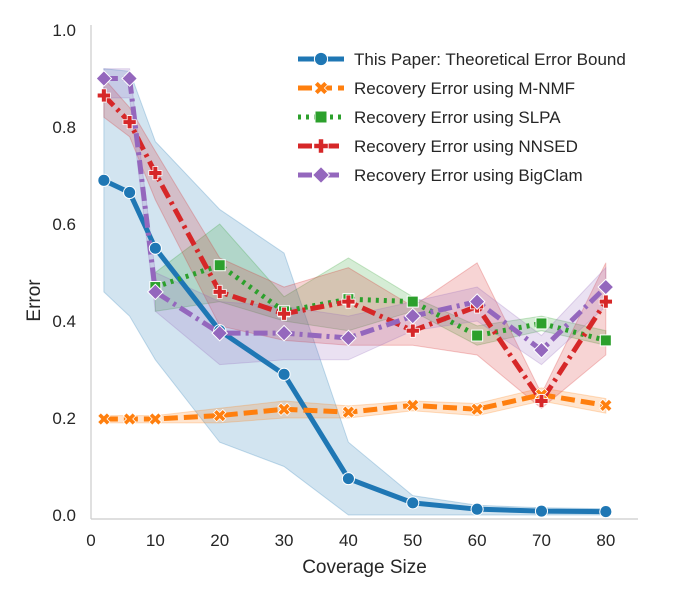 The width and height of the screenshot is (689, 600). Describe the element at coordinates (490, 59) in the screenshot. I see `legend-label: This Paper: Theoretical Error Bound` at that location.